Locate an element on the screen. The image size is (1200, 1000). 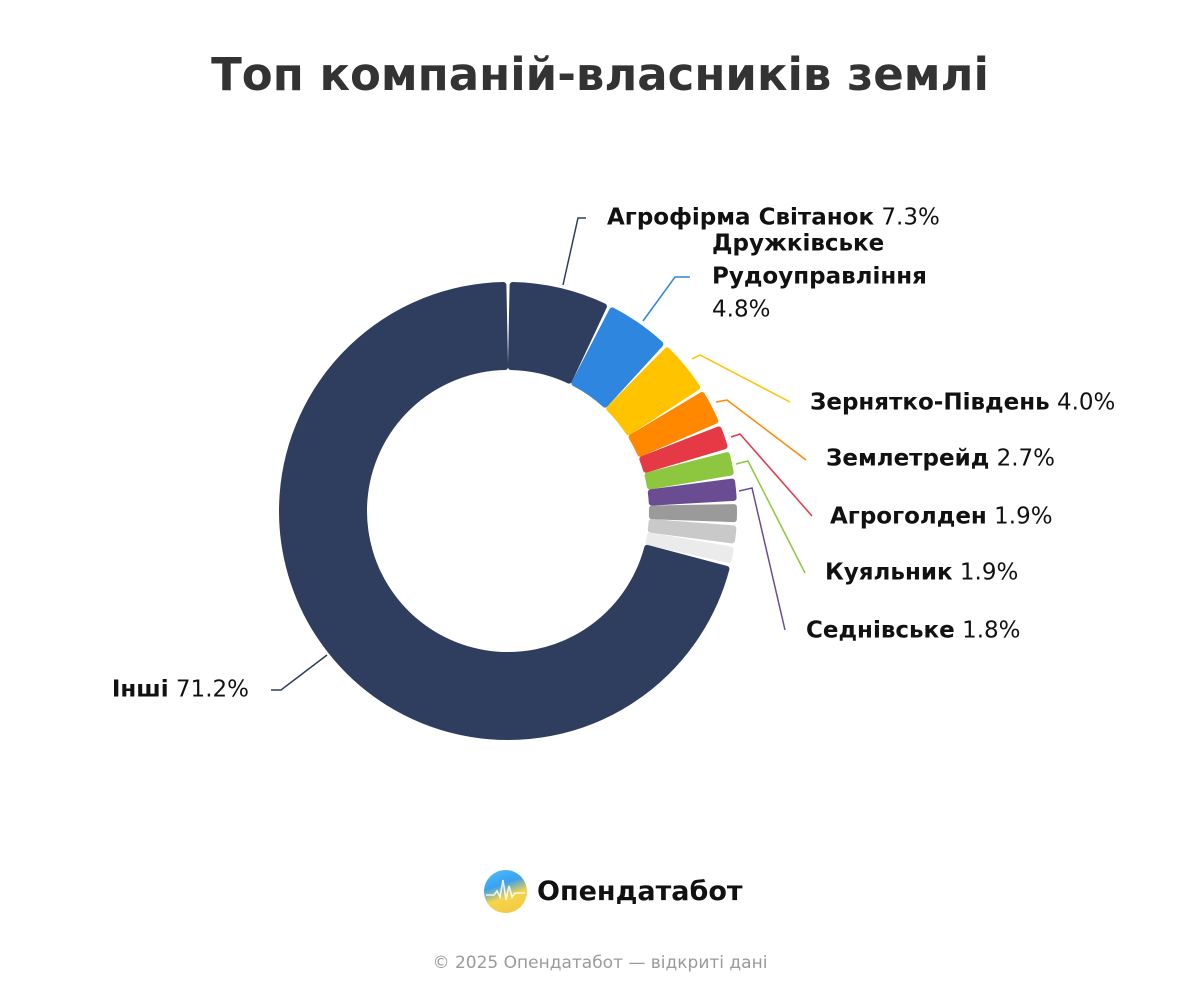
slice-label-value: 2.7% is located at coordinates (1026, 458).